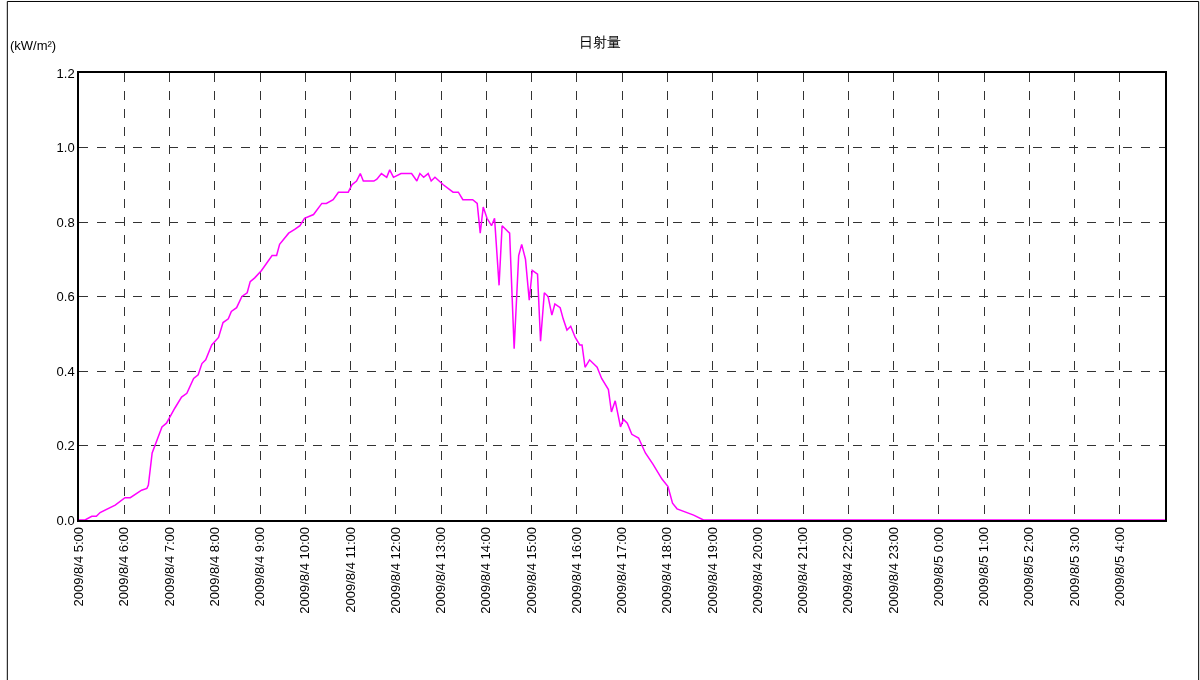 The width and height of the screenshot is (1200, 680). What do you see at coordinates (260, 566) in the screenshot?
I see `x-tick-label: 2009/8/4 9:00` at bounding box center [260, 566].